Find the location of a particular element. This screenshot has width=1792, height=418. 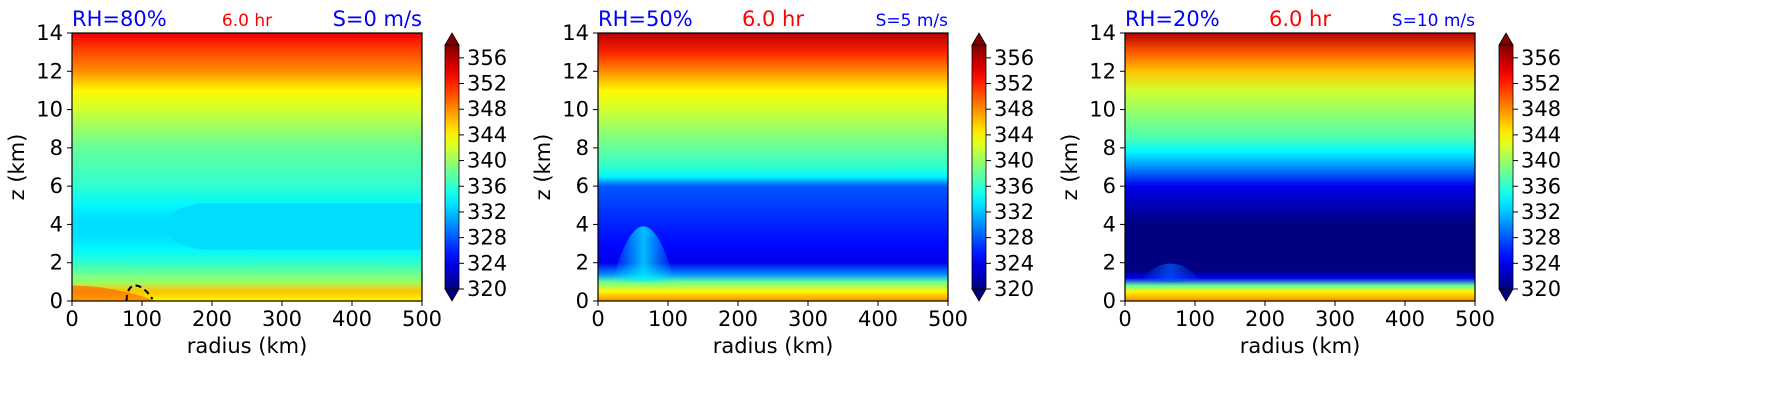

title-right: S=5 m/s is located at coordinates (912, 21).